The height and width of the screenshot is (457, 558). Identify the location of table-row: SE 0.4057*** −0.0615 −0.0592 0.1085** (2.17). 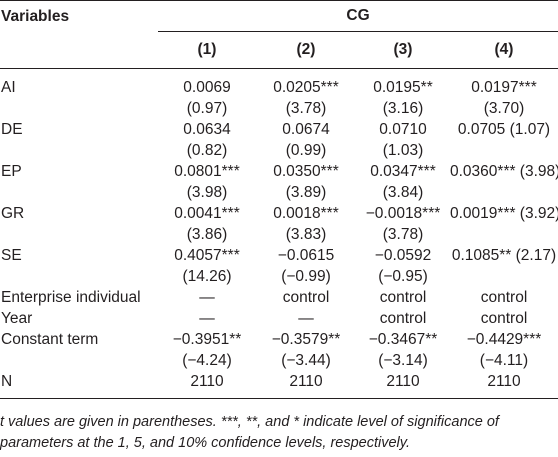
(279, 255).